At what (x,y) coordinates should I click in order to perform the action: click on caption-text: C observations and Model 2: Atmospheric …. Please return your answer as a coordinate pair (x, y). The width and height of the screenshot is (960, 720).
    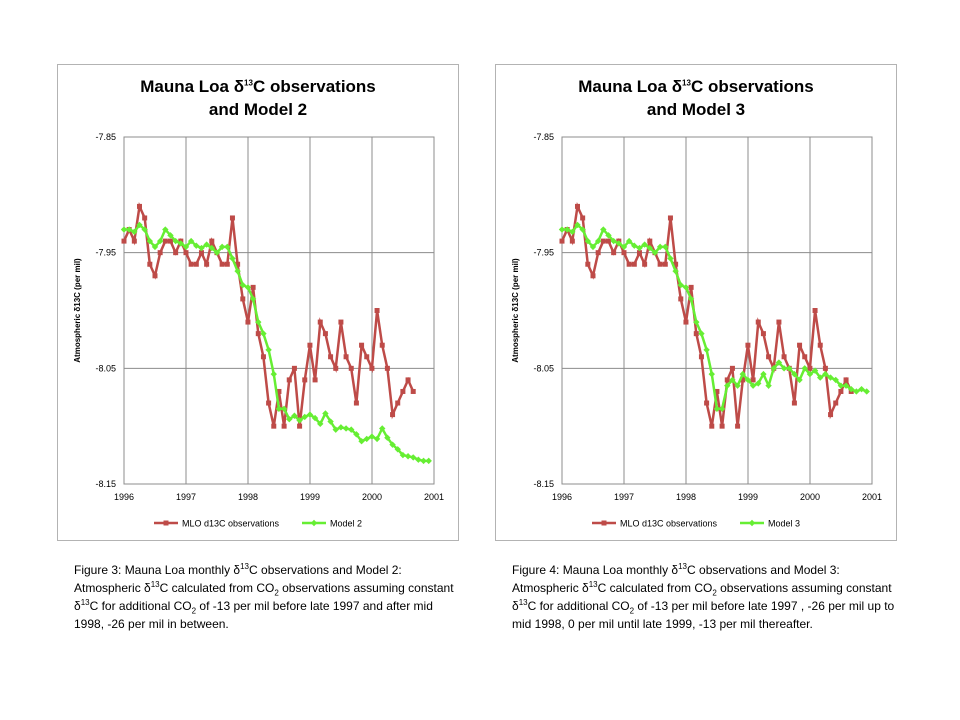
    Looking at the image, I should click on (238, 579).